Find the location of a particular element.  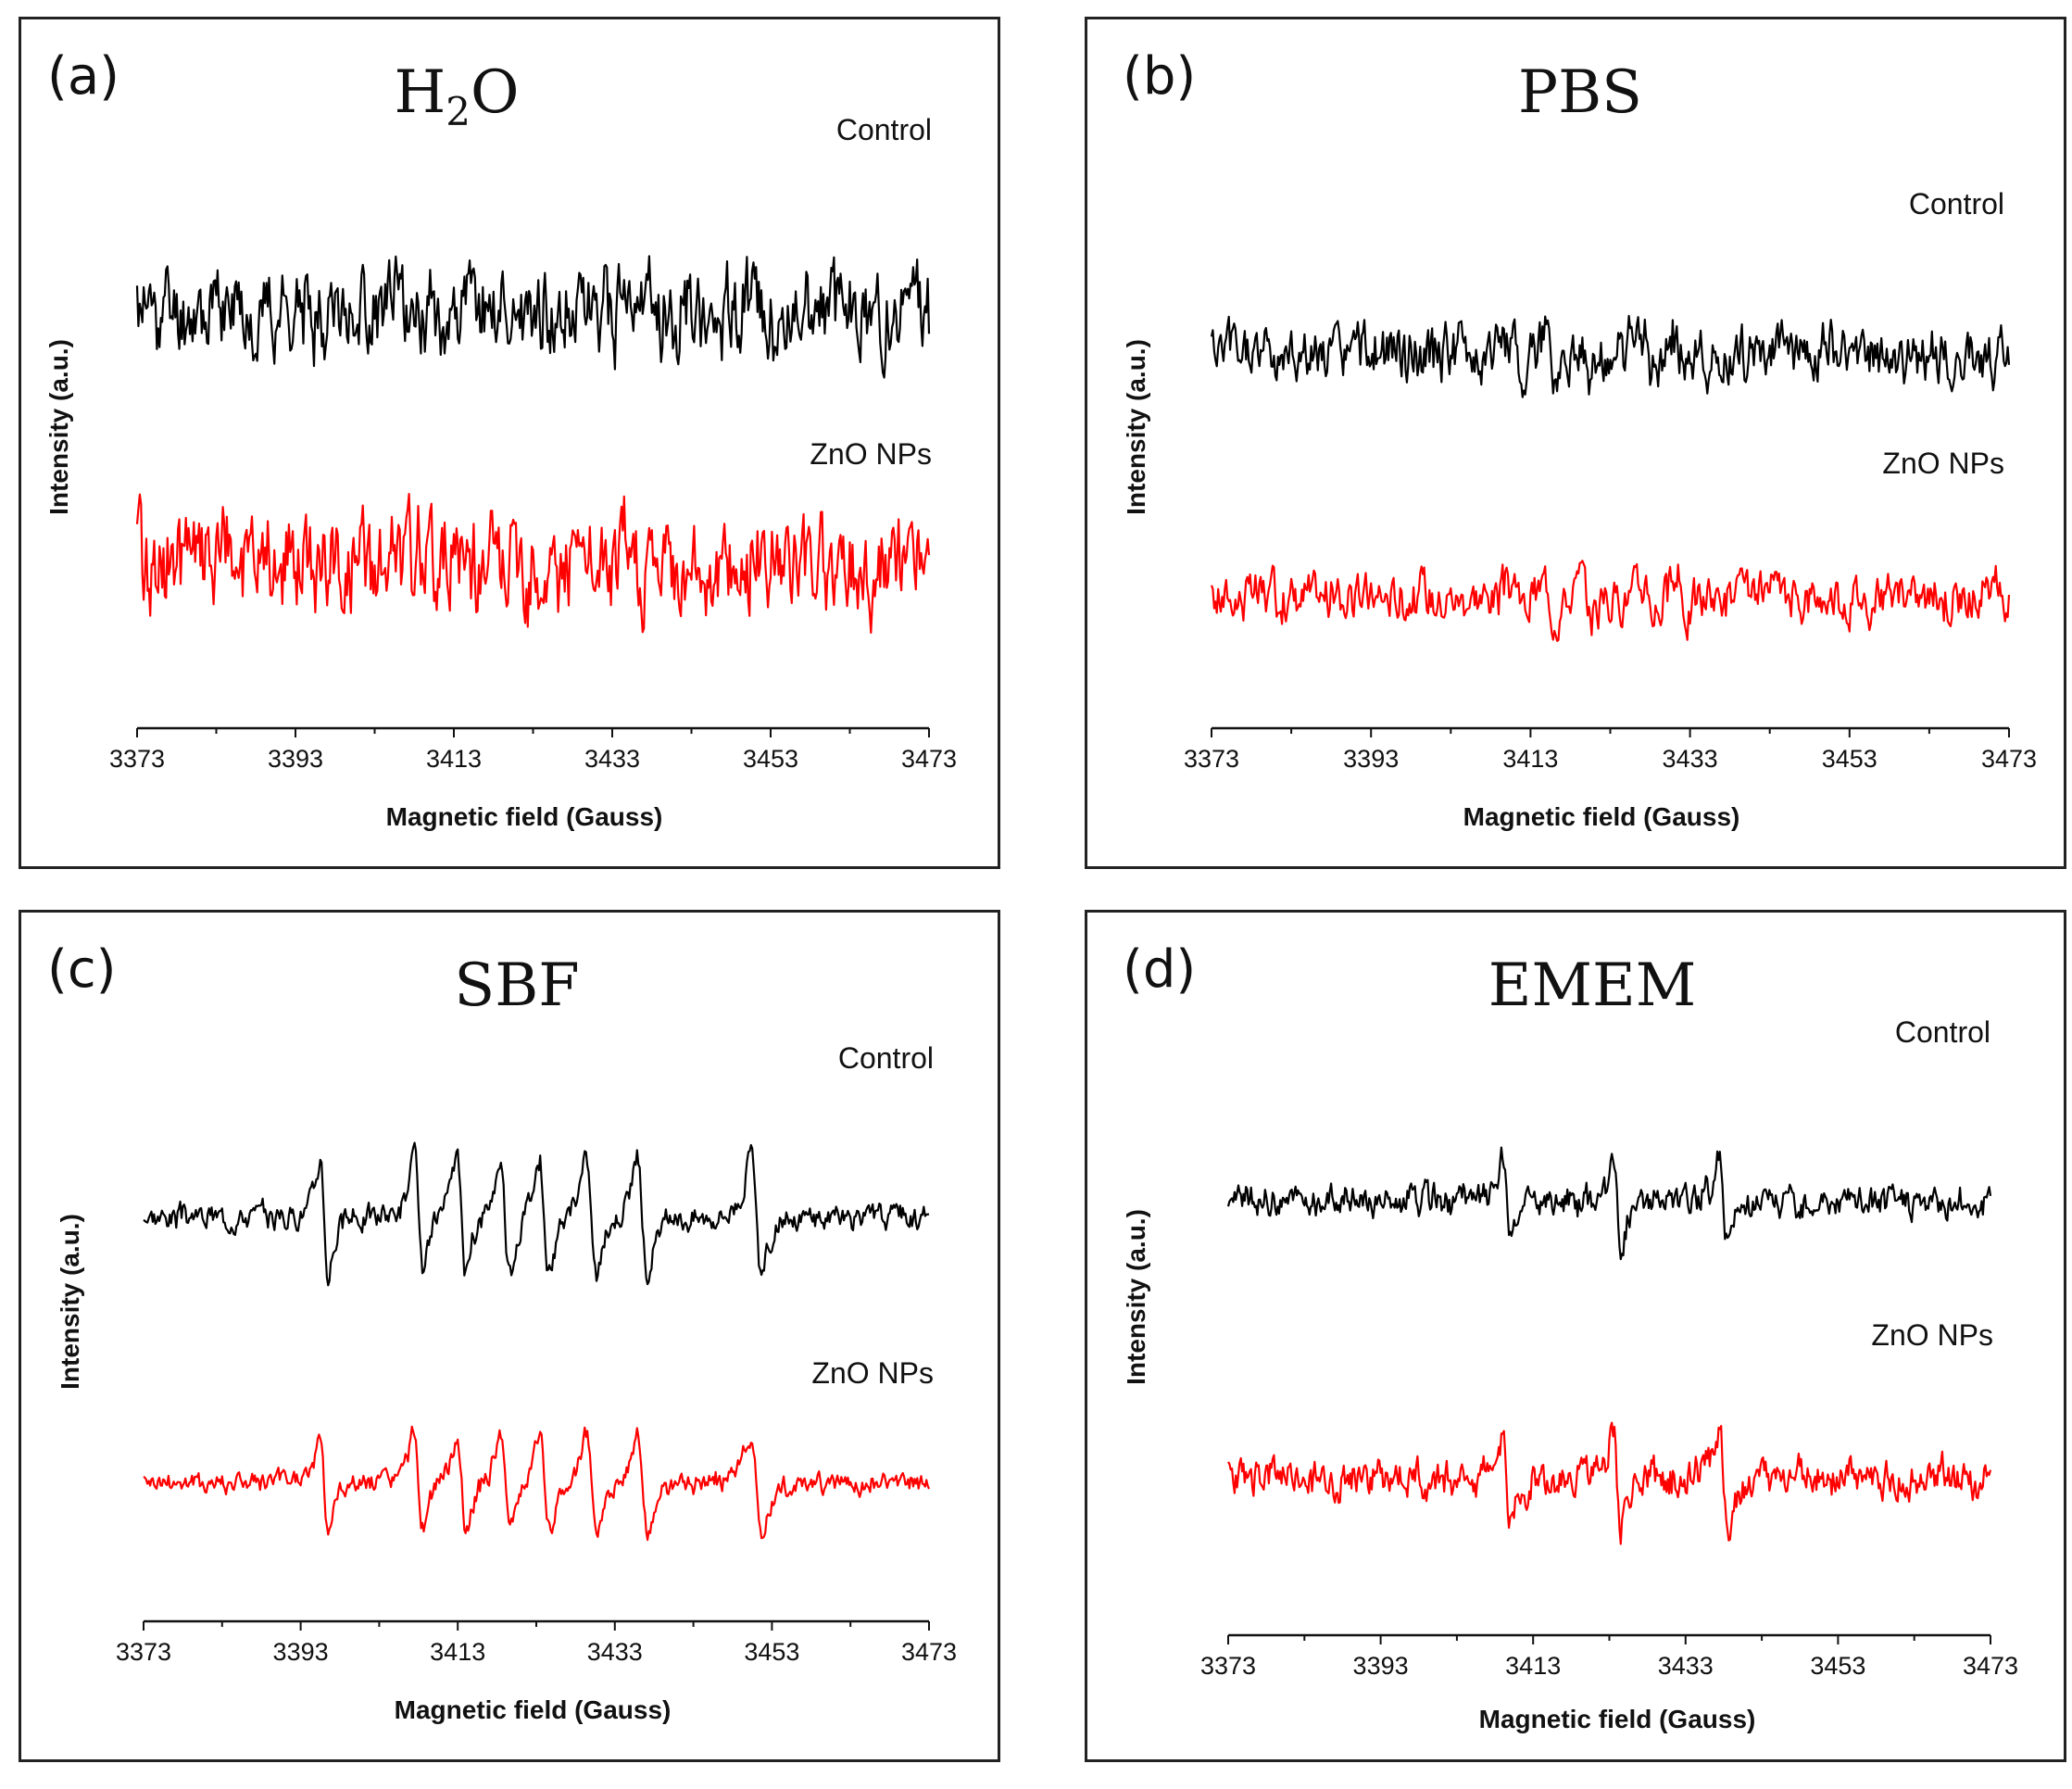

panel-label: (a) is located at coordinates (83, 77).